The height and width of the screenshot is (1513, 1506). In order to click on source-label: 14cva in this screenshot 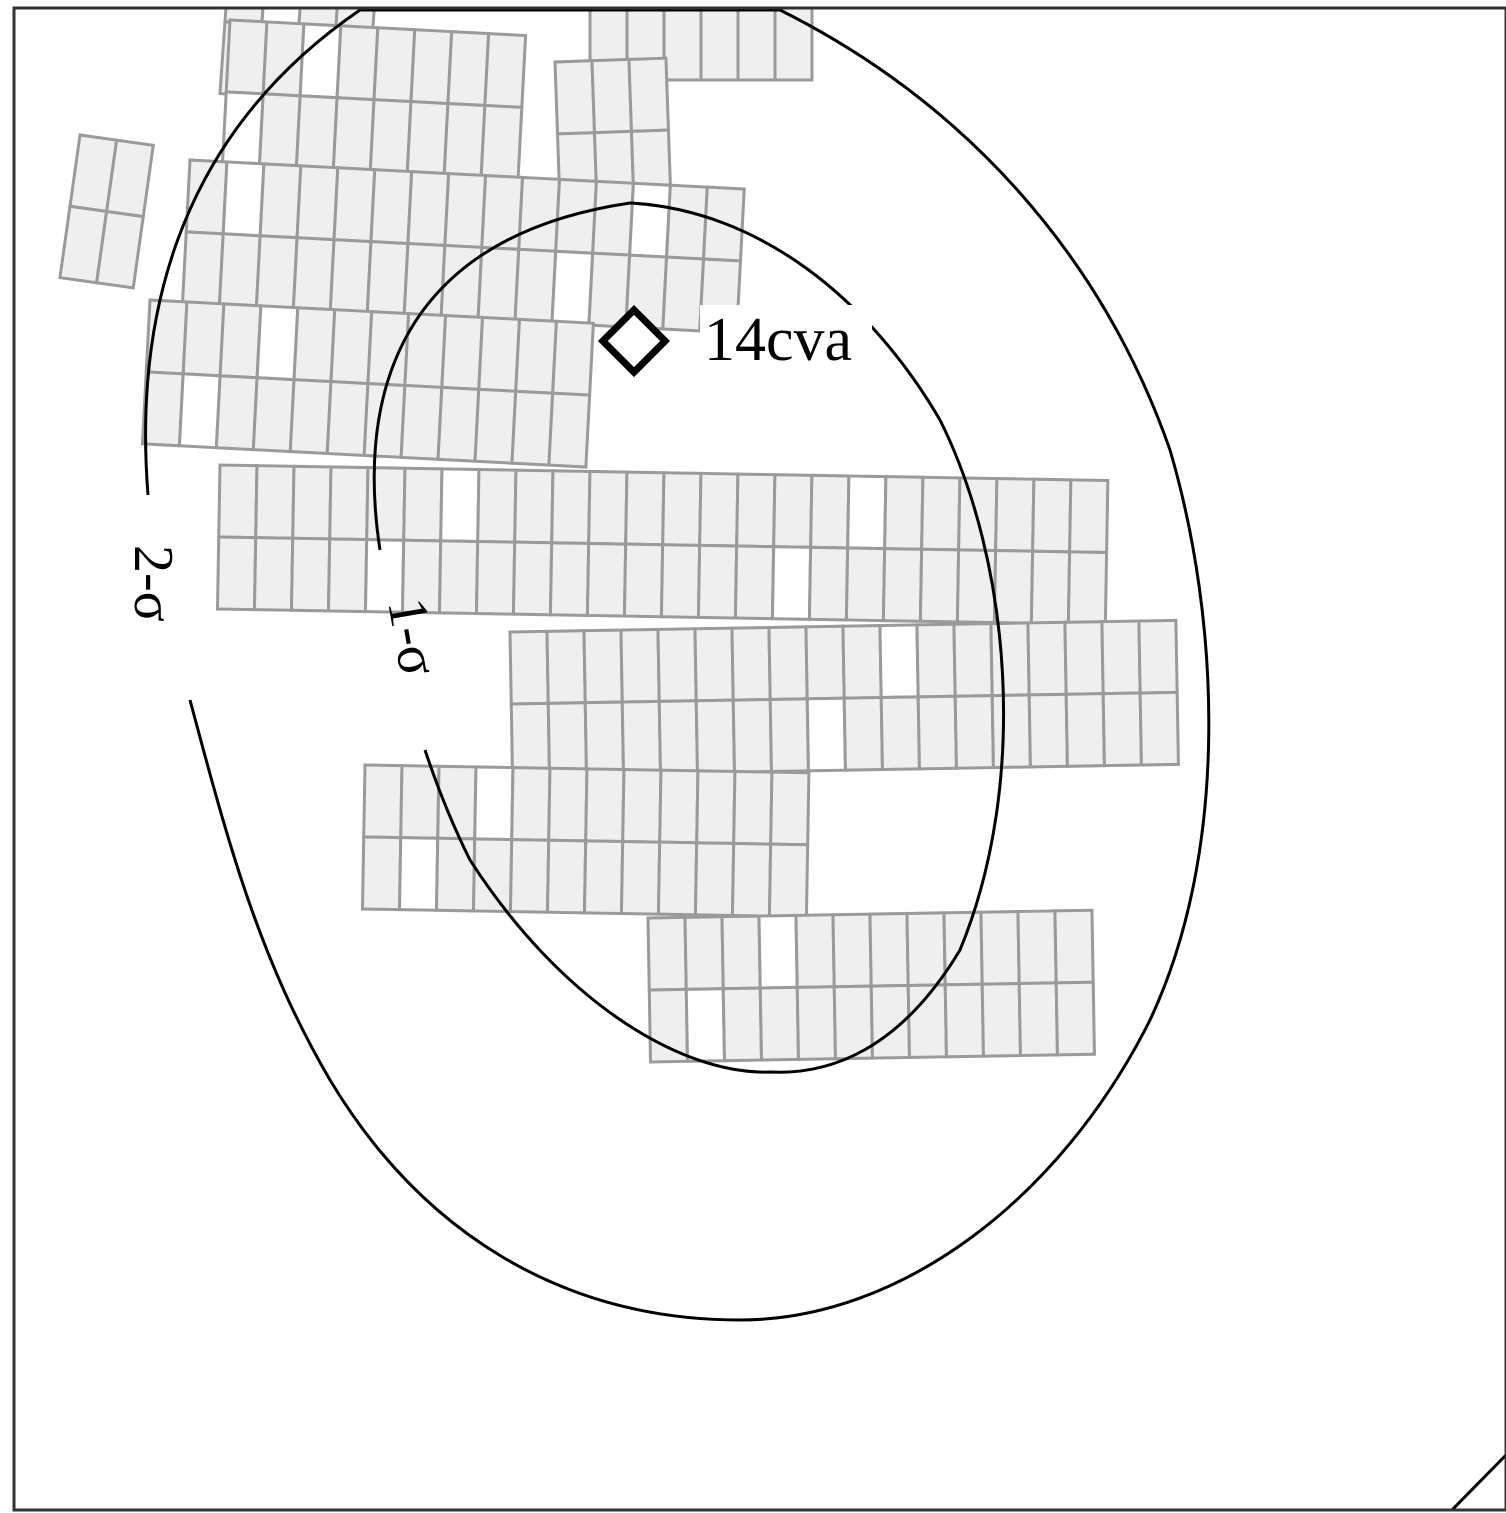, I will do `click(778, 340)`.